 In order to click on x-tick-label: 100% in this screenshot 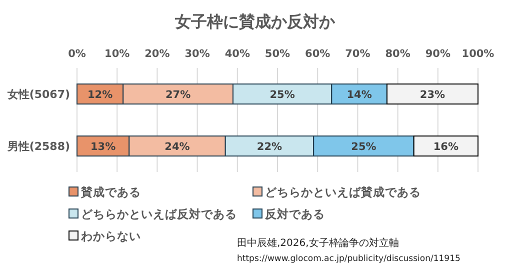, I will do `click(478, 54)`.